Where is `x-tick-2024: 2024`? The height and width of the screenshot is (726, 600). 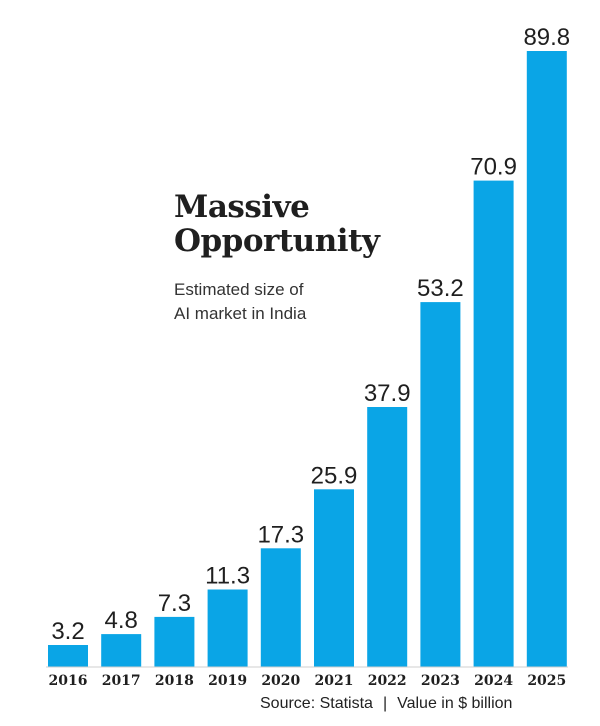 x-tick-2024: 2024 is located at coordinates (493, 681).